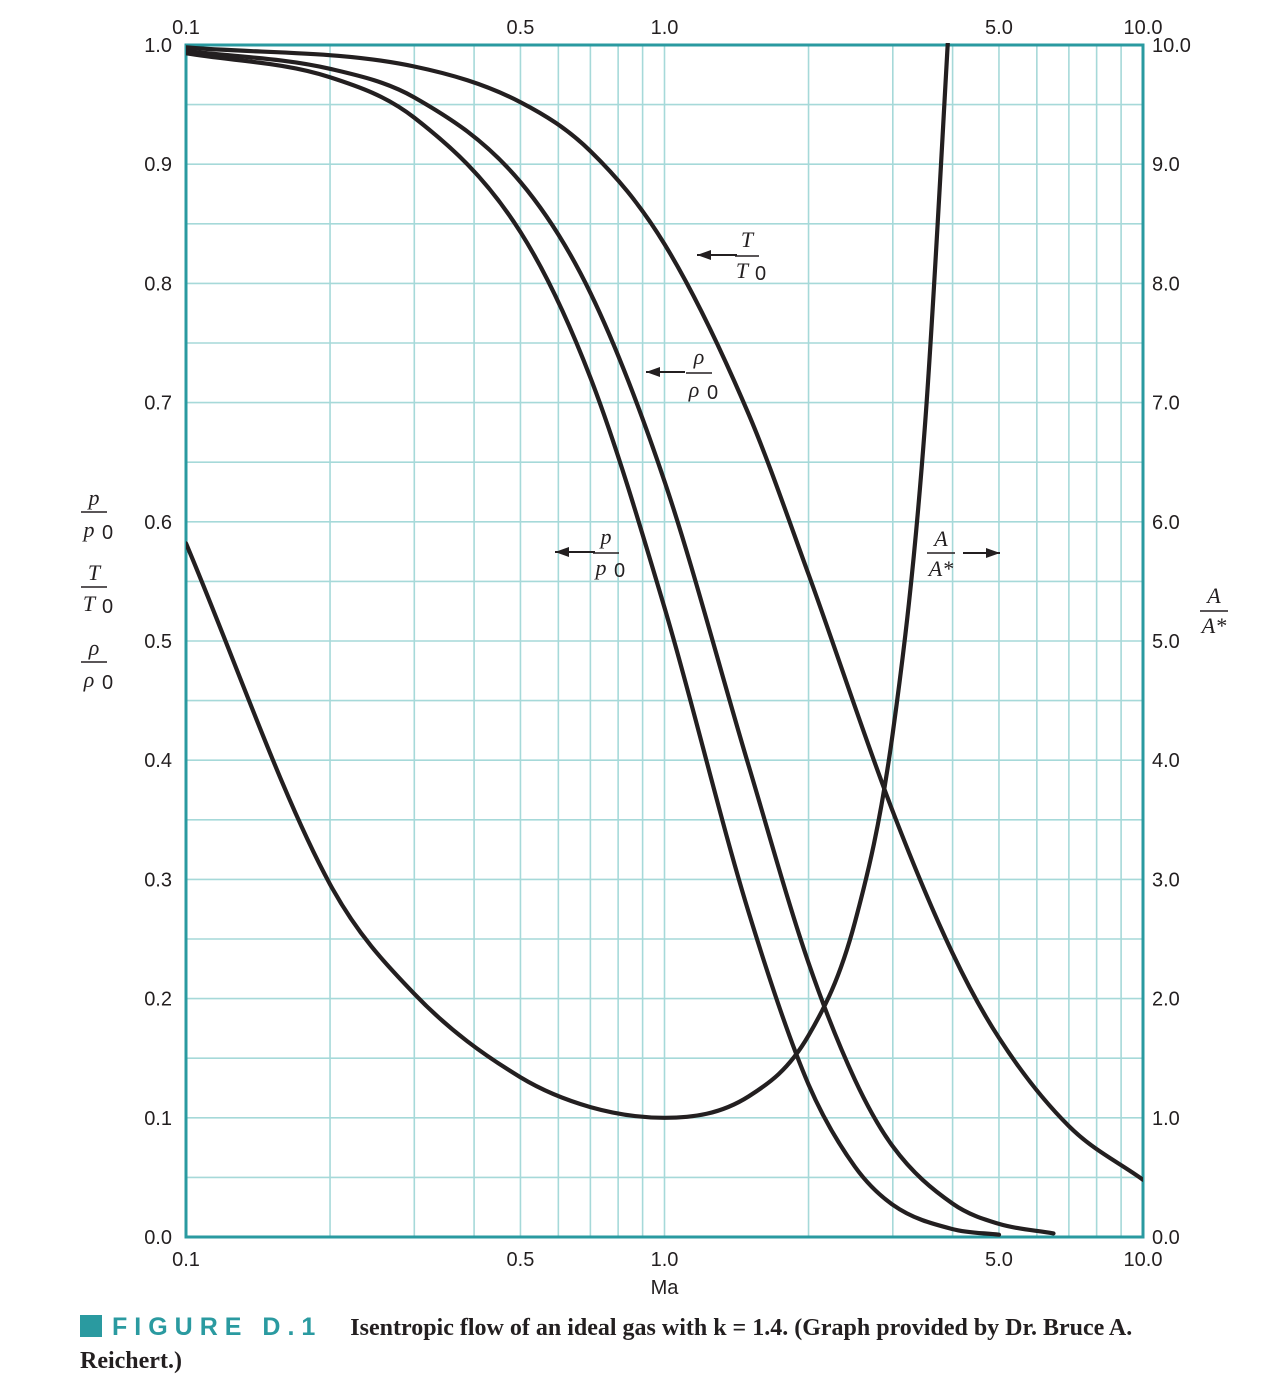 The height and width of the screenshot is (1400, 1284). What do you see at coordinates (981, 553) in the screenshot?
I see `arrow-right-icon` at bounding box center [981, 553].